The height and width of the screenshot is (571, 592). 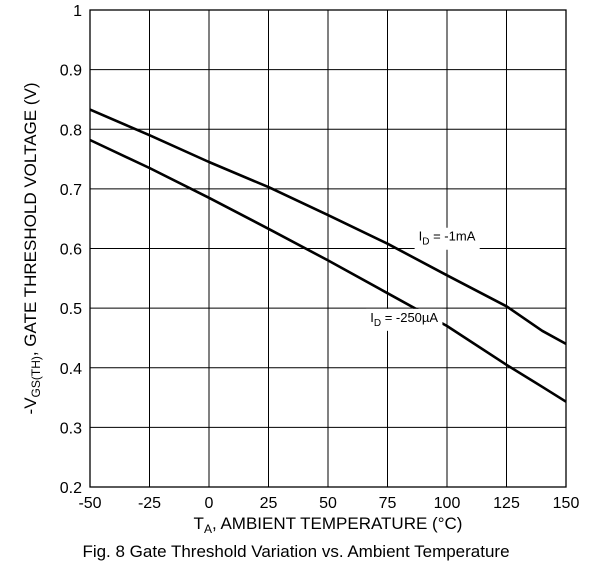 I want to click on x-tick-label: -25, so click(x=149, y=503).